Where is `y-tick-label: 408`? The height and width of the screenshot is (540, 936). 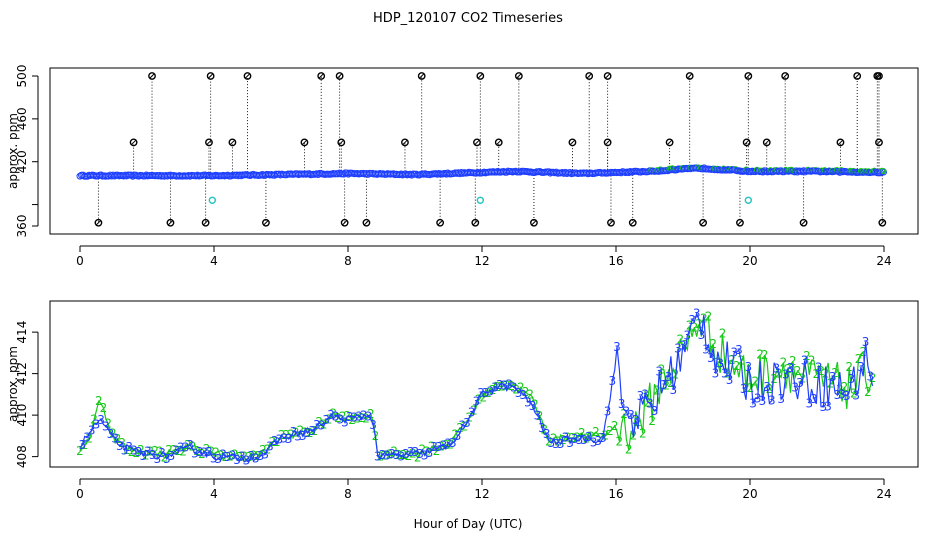
y-tick-label: 408 is located at coordinates (22, 456).